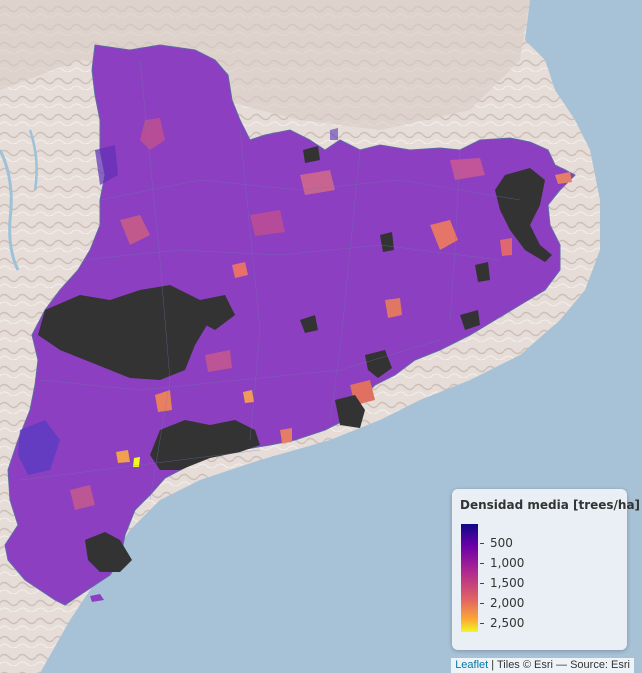 This screenshot has width=642, height=673. Describe the element at coordinates (472, 665) in the screenshot. I see `leaflet-link: Leaflet` at that location.